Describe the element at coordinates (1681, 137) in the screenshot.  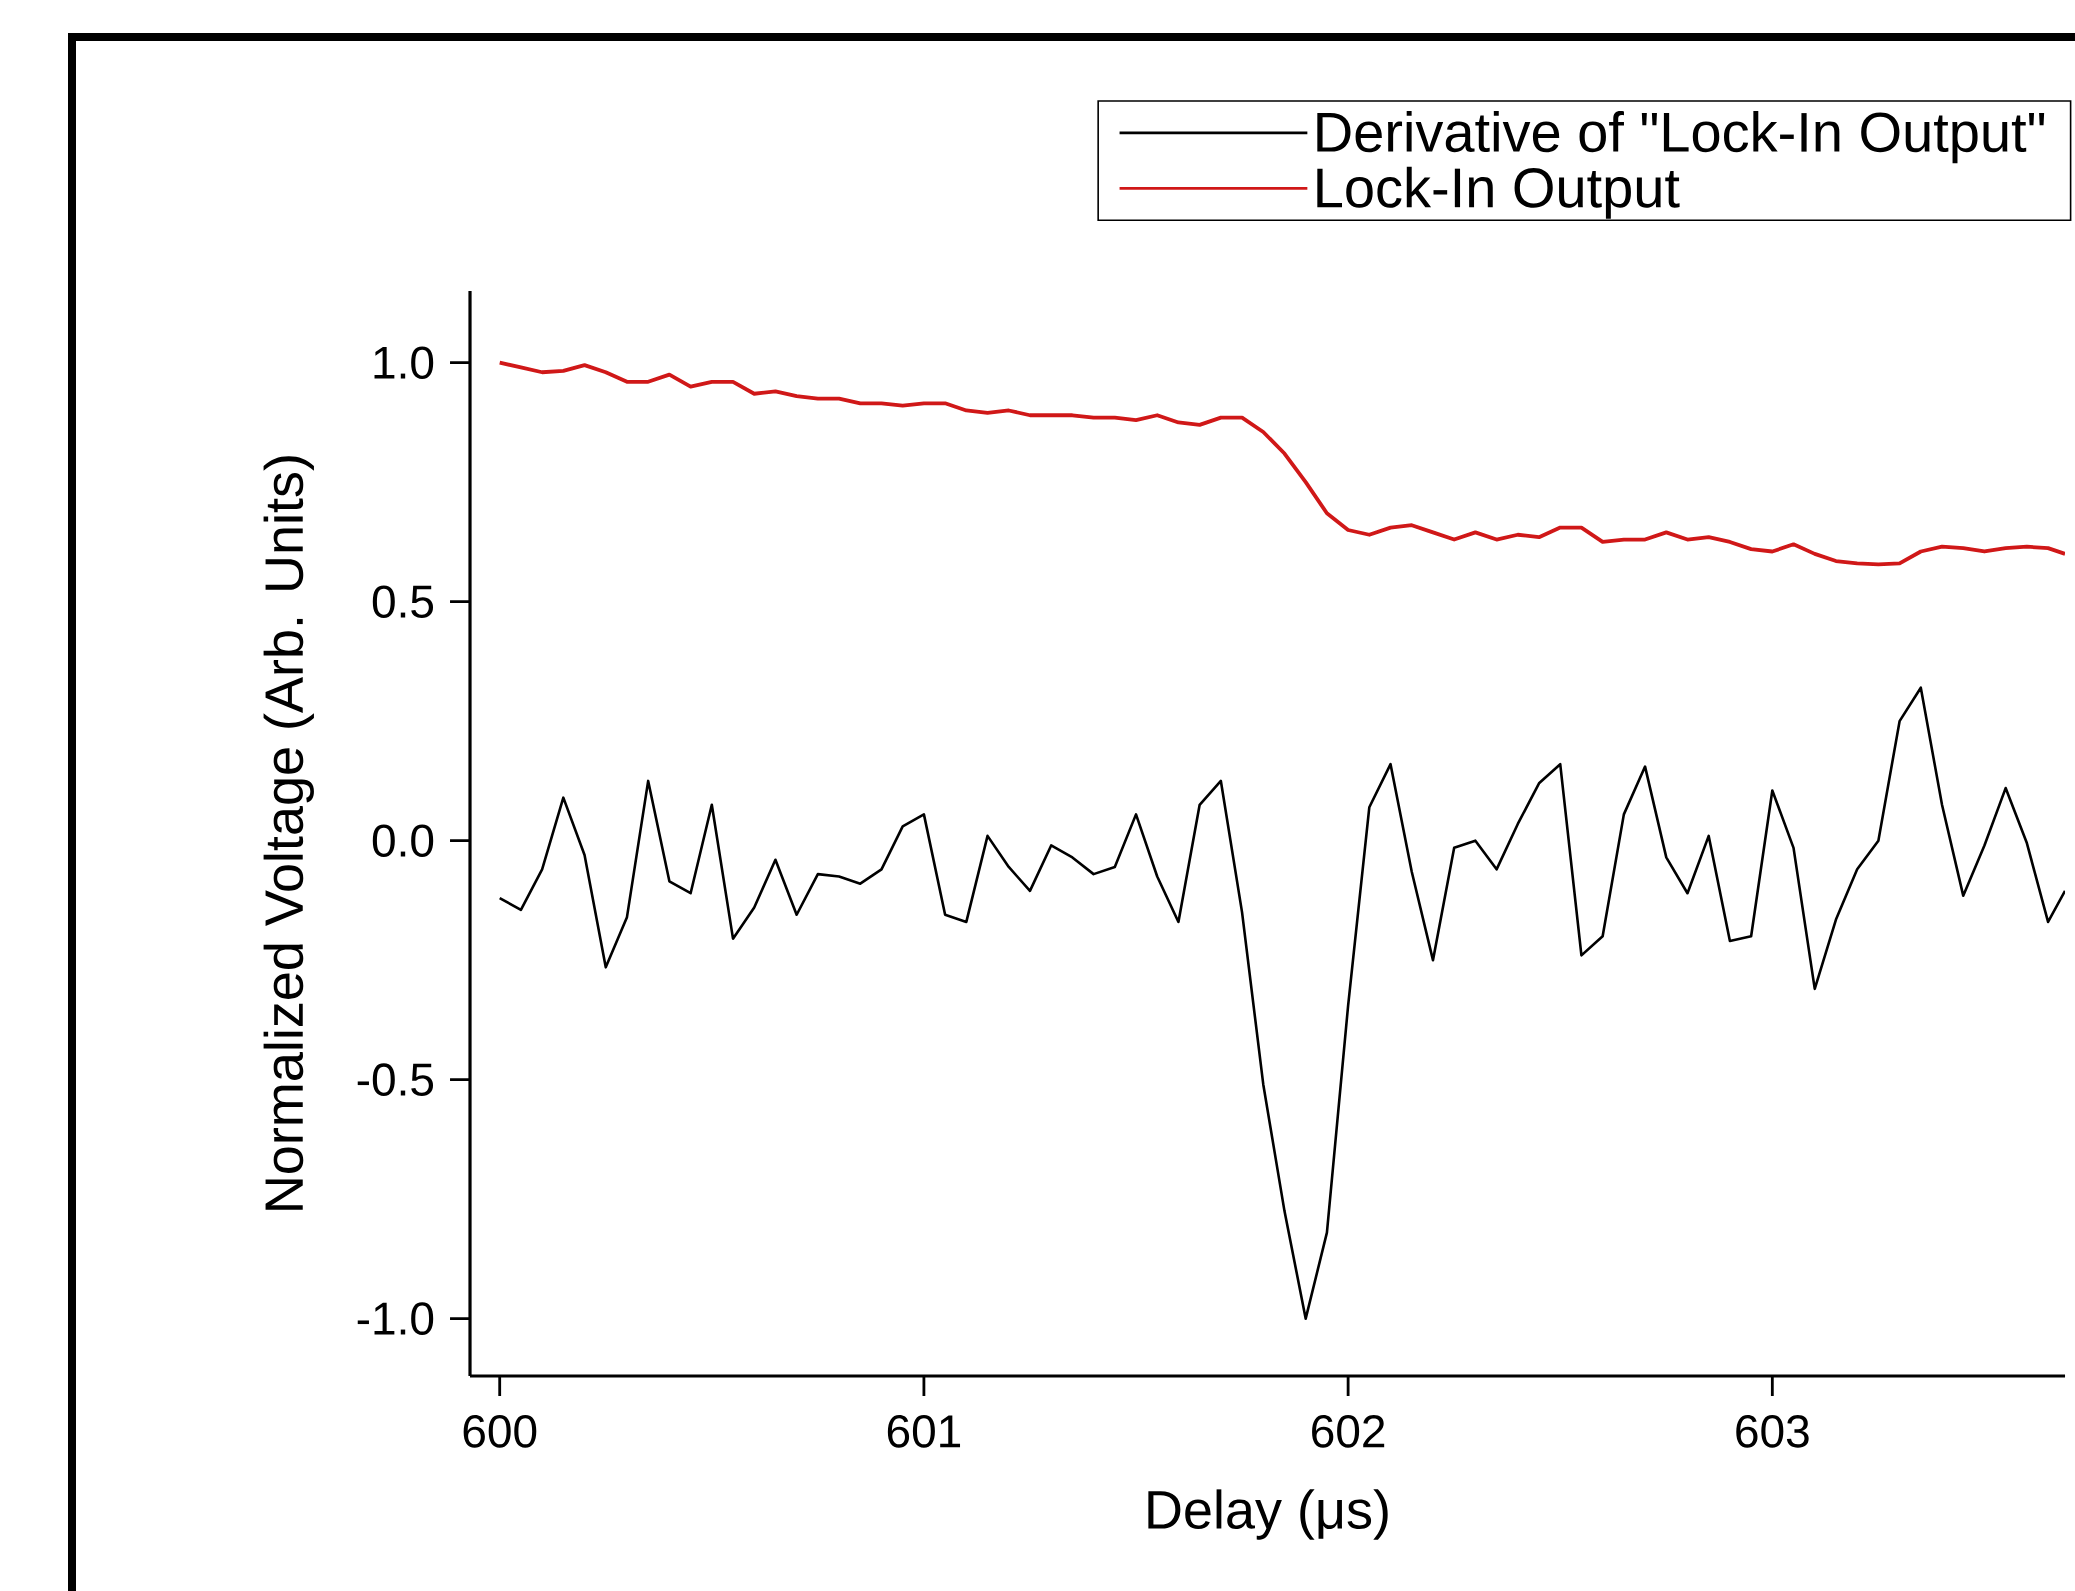
I see `legend-label: Derivative of "Lock-In Output"` at that location.